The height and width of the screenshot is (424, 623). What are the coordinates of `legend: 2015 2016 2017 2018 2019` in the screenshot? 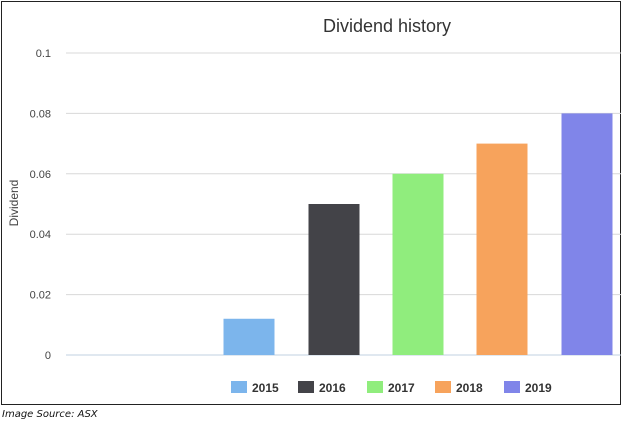 It's located at (391, 388).